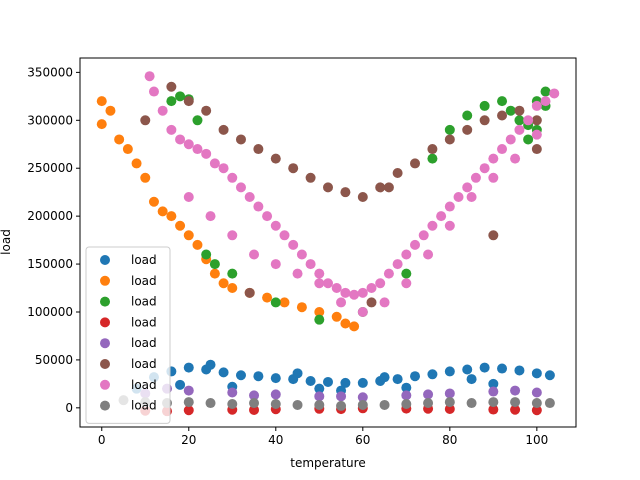 The width and height of the screenshot is (640, 480). What do you see at coordinates (6, 242) in the screenshot?
I see `y-axis-label: load` at bounding box center [6, 242].